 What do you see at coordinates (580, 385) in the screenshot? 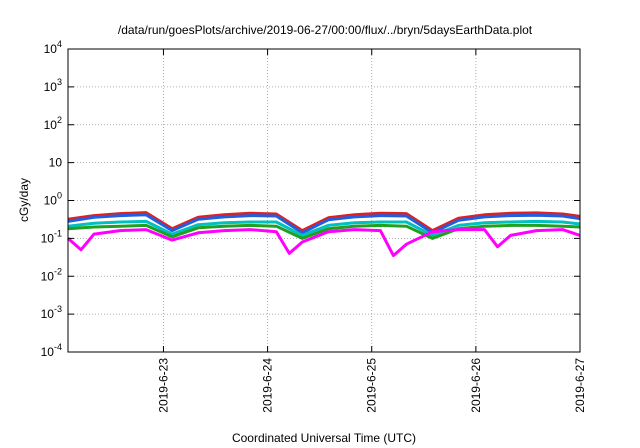
I see `x-tick-label: 2019-6-27` at bounding box center [580, 385].